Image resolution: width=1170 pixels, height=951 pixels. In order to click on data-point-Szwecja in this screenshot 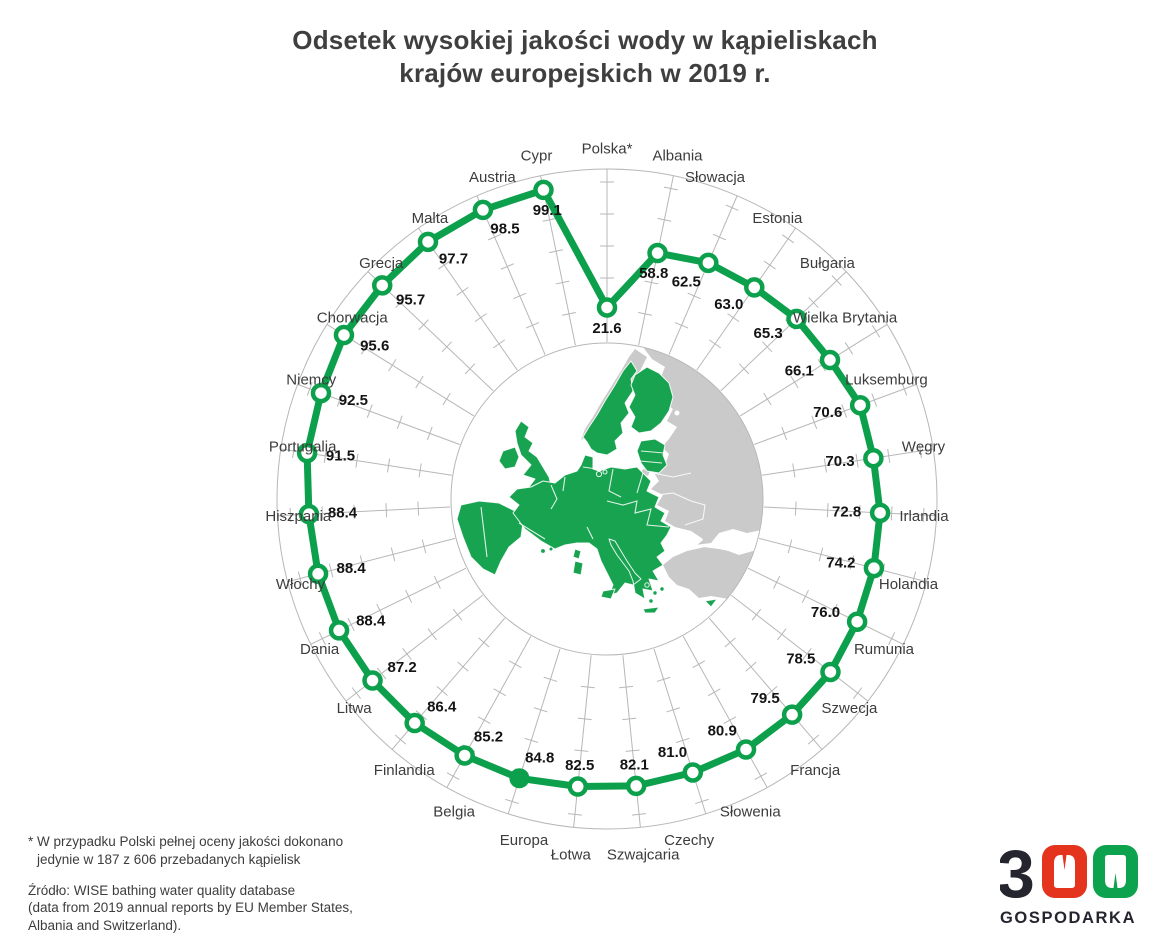, I will do `click(830, 672)`.